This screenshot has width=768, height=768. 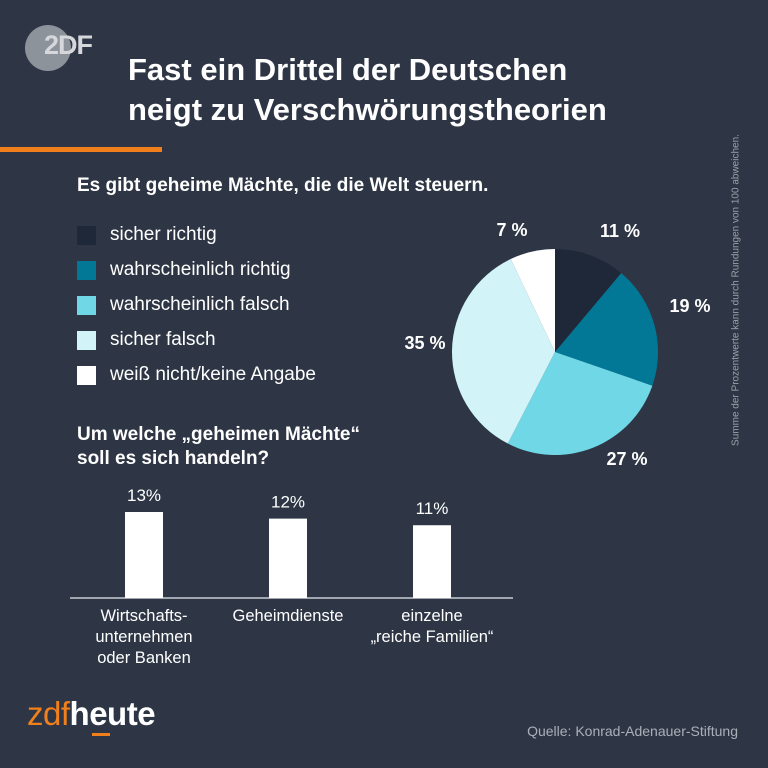 I want to click on legend-item: weiß nicht/keine Angabe, so click(x=196, y=375).